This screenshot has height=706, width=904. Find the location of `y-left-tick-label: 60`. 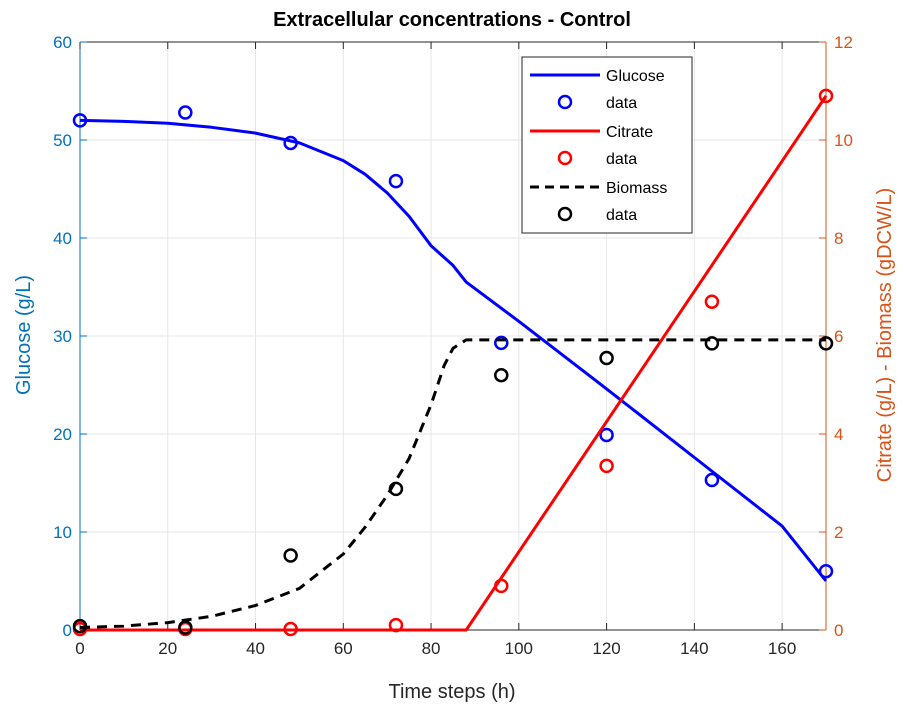

y-left-tick-label: 60 is located at coordinates (62, 42).